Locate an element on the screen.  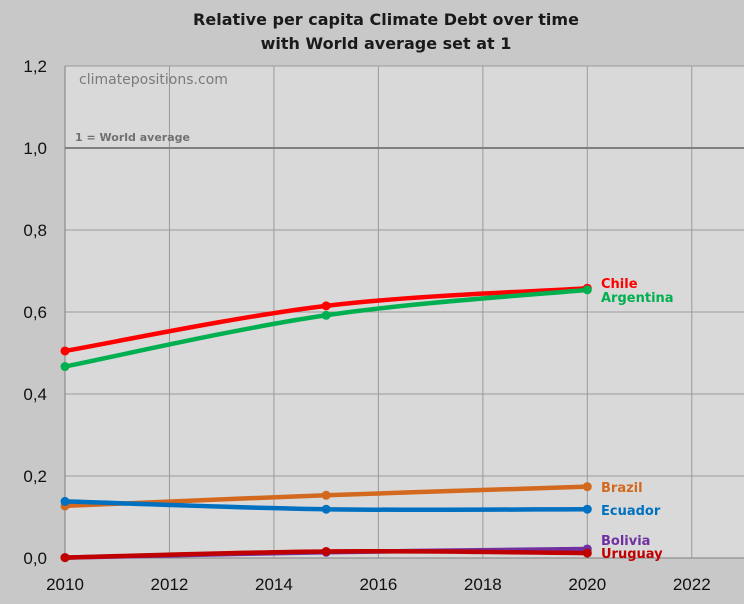
y-tick-label: 0,6 is located at coordinates (35, 312).